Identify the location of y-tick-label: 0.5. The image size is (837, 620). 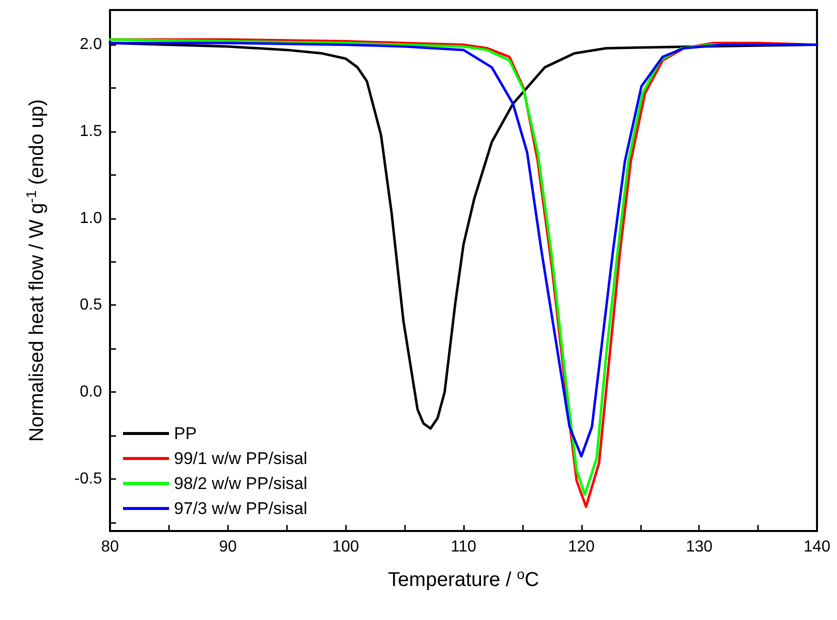
(91, 305).